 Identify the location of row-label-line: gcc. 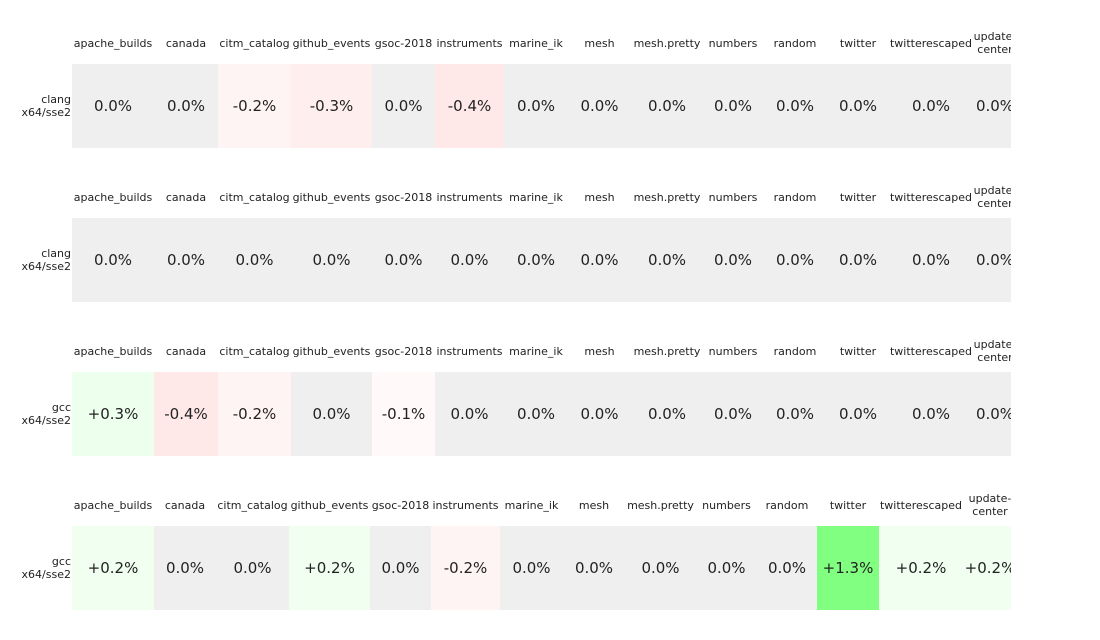
(61, 407).